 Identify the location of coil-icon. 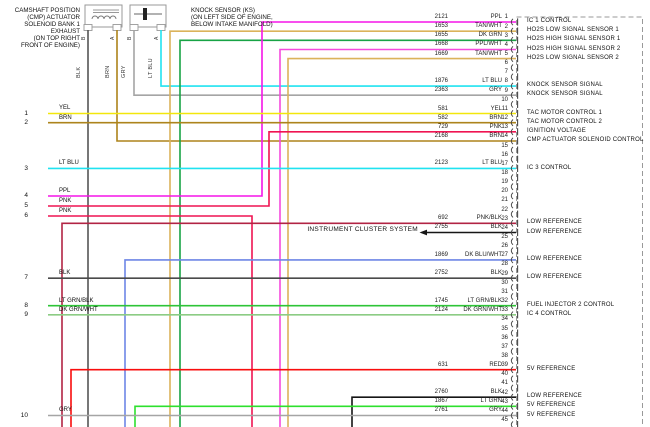
(104, 17).